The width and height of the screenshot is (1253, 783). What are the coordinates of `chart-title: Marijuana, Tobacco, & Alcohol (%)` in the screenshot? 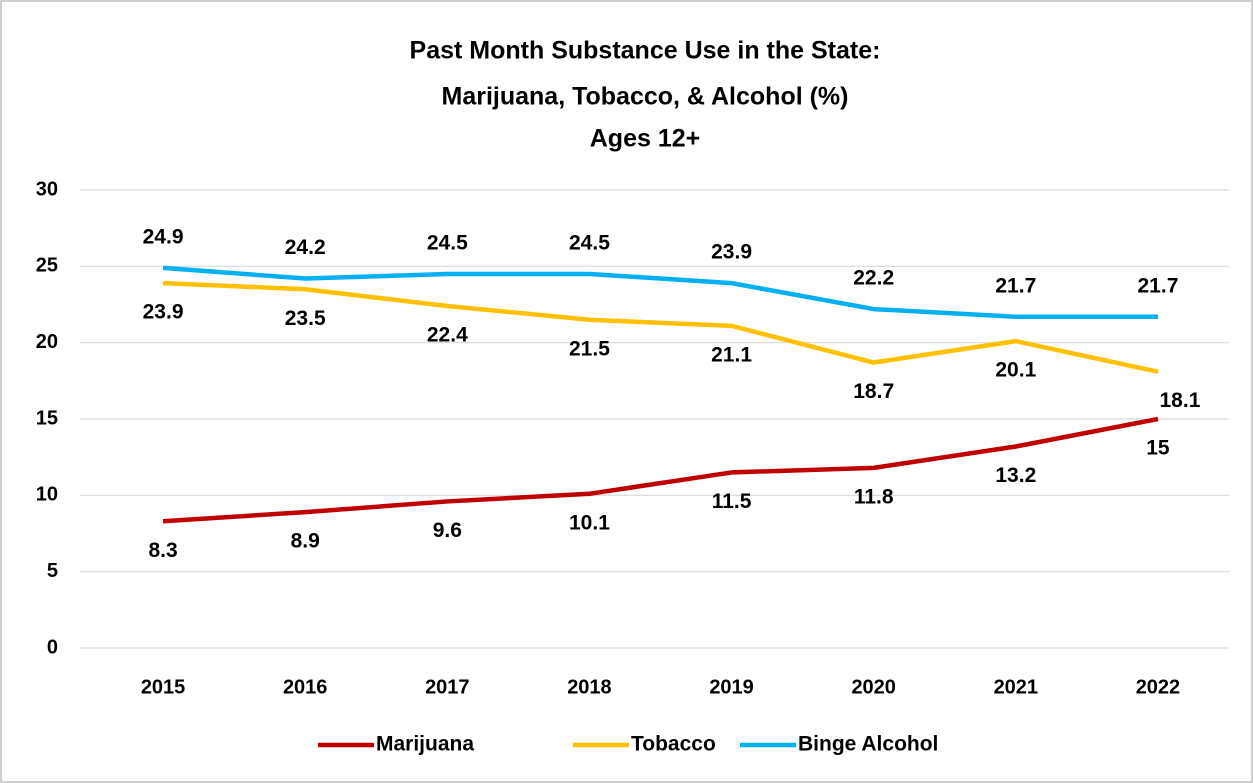 It's located at (645, 97).